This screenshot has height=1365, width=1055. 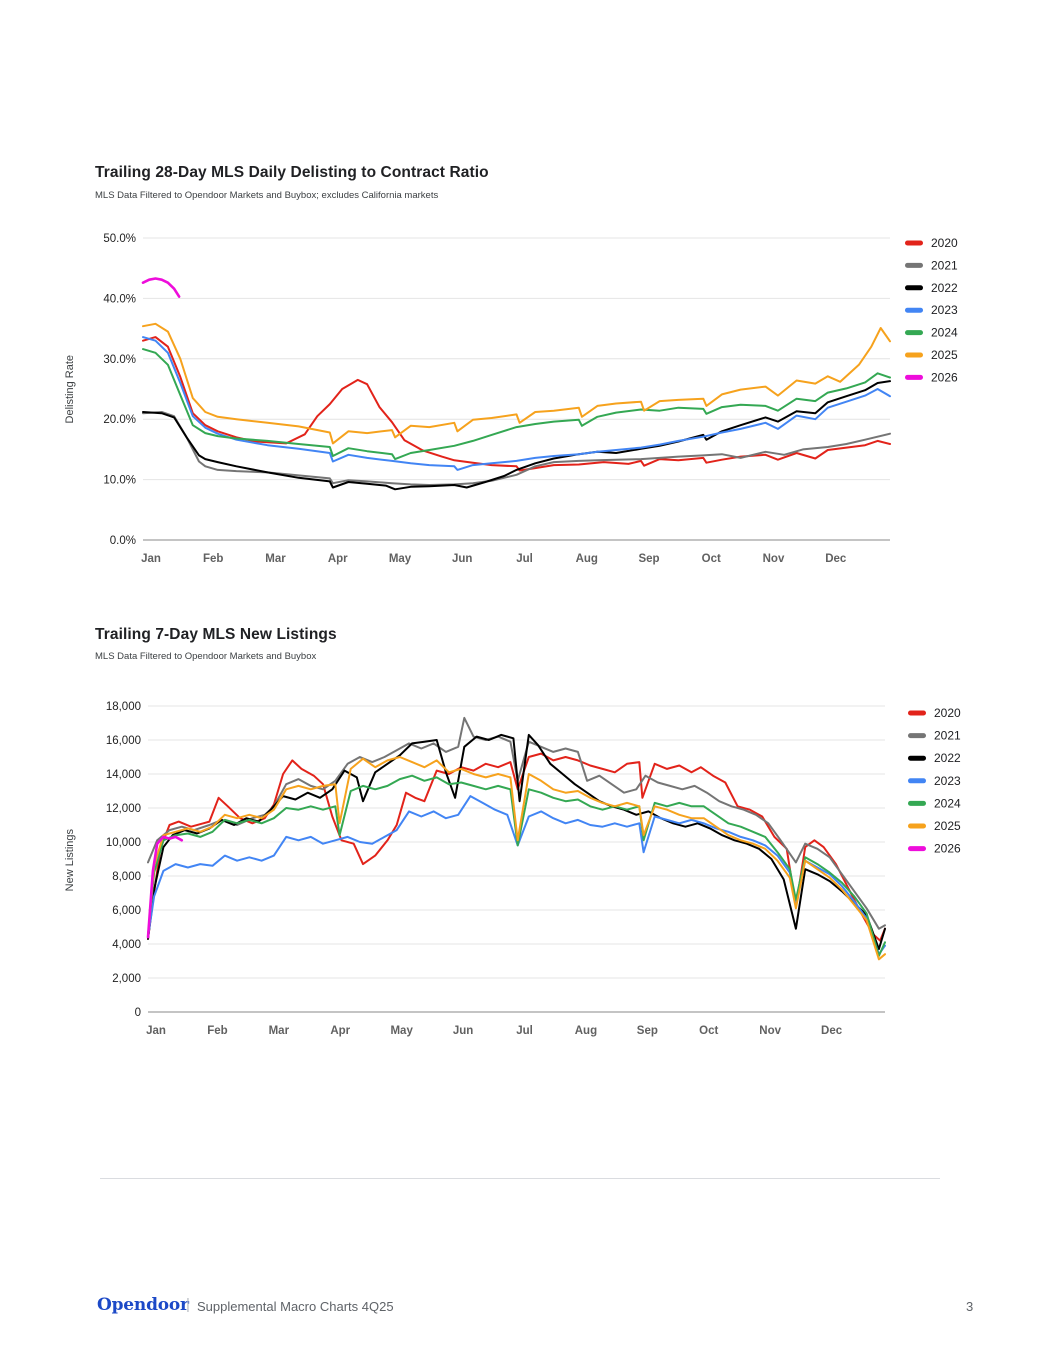 What do you see at coordinates (520, 1178) in the screenshot?
I see `footer-divider` at bounding box center [520, 1178].